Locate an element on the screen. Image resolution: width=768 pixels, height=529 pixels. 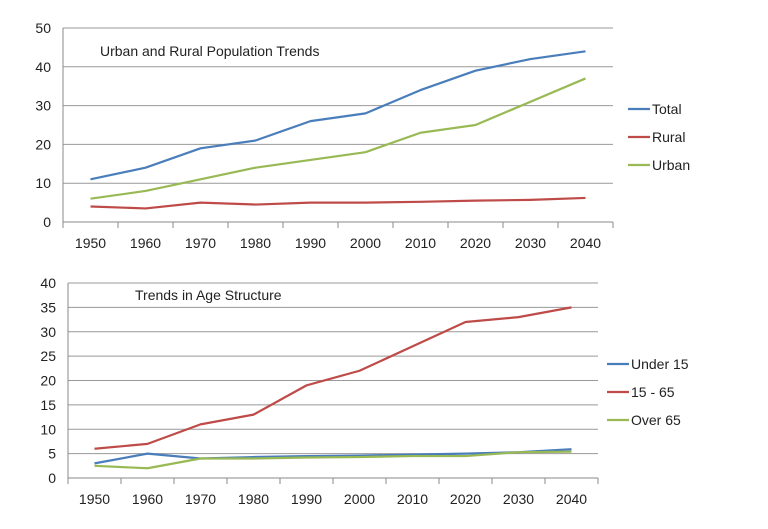
legend-label: Rural is located at coordinates (668, 137).